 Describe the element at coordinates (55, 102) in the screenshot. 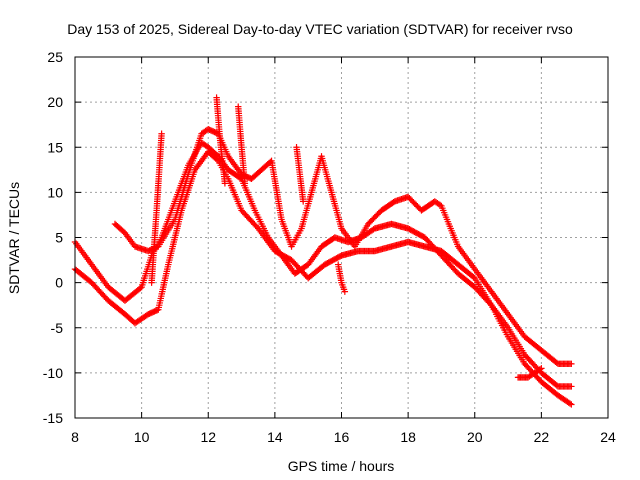

I see `y-tick-label: 20` at that location.